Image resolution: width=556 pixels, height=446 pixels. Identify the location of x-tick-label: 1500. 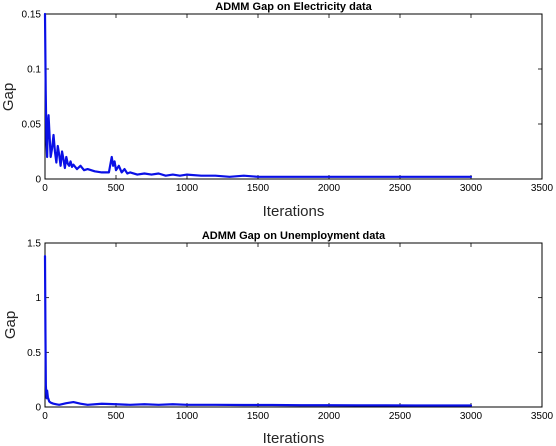
(258, 188).